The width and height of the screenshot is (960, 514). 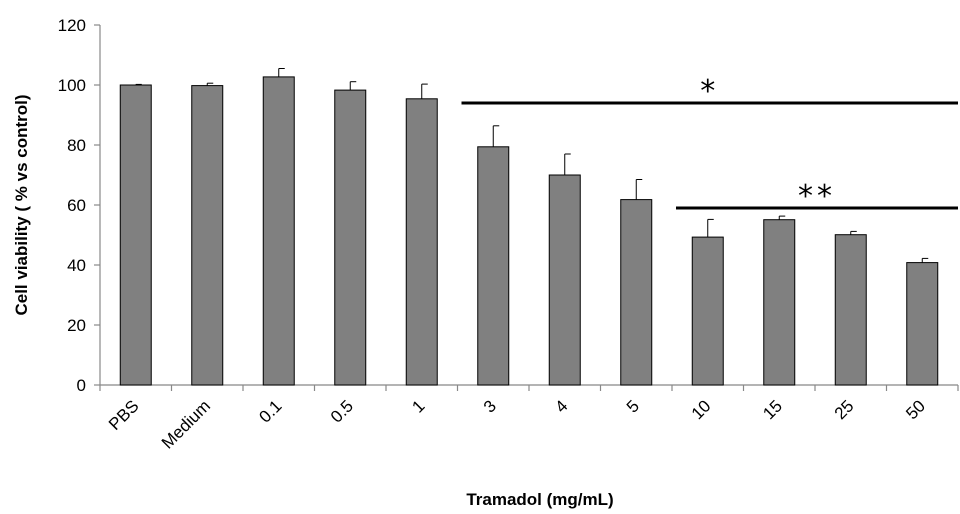 I want to click on y-tick-label: 40, so click(x=76, y=265).